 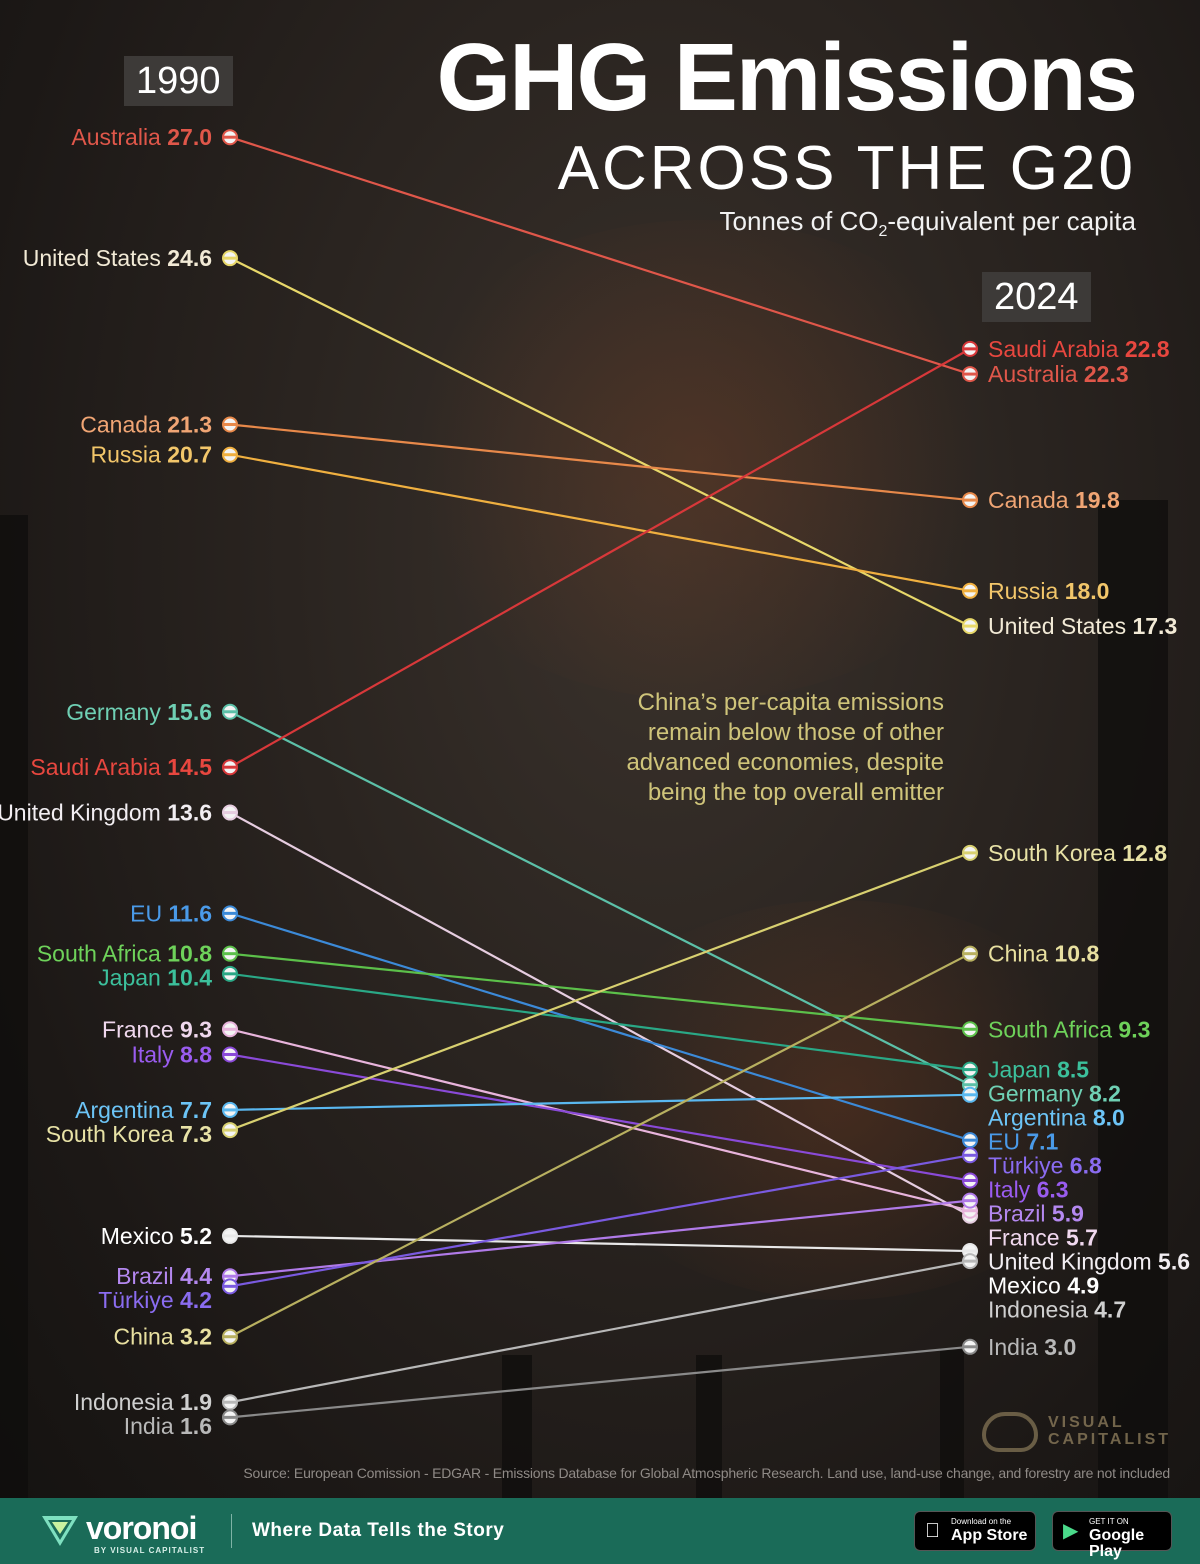 I want to click on label-france-2024: France 5.7, so click(x=1043, y=1238).